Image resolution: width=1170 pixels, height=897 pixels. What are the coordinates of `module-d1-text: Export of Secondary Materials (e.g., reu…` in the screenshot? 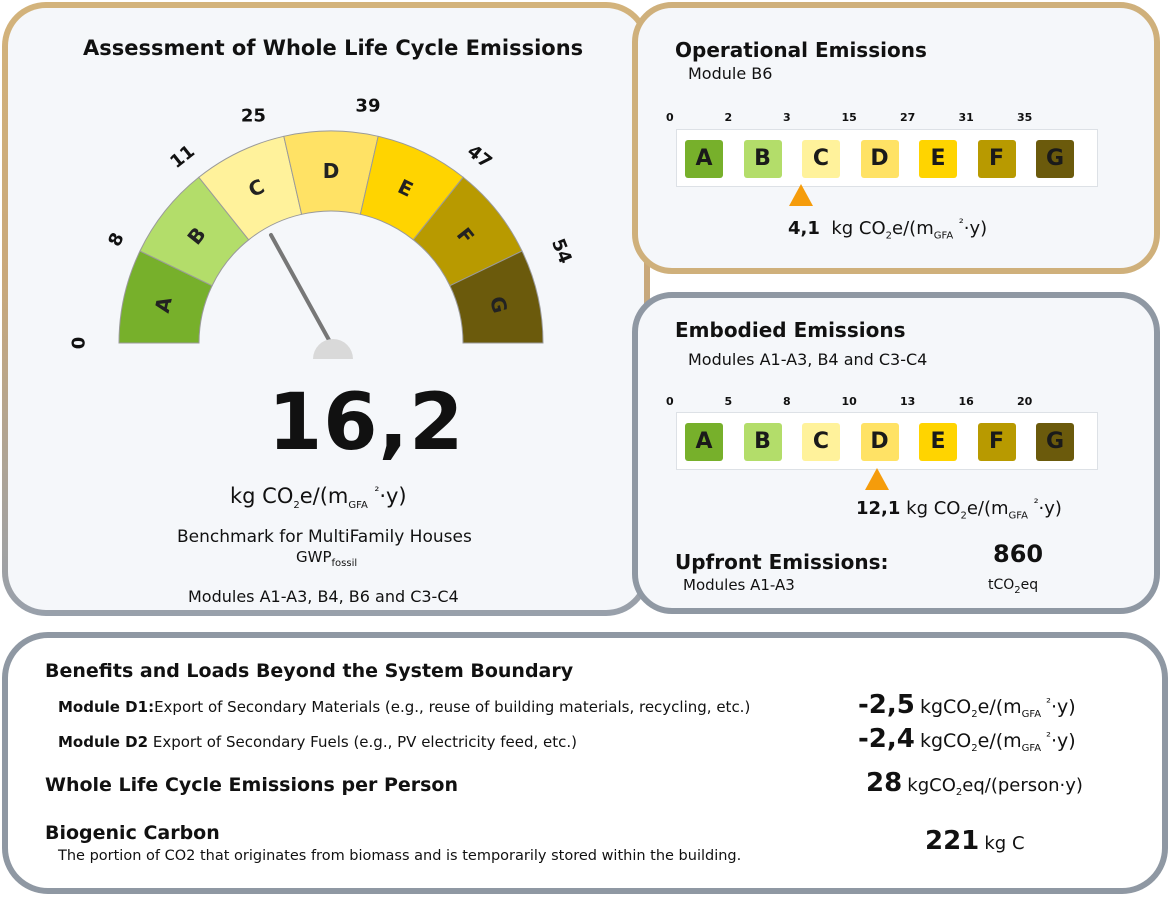 It's located at (452, 707).